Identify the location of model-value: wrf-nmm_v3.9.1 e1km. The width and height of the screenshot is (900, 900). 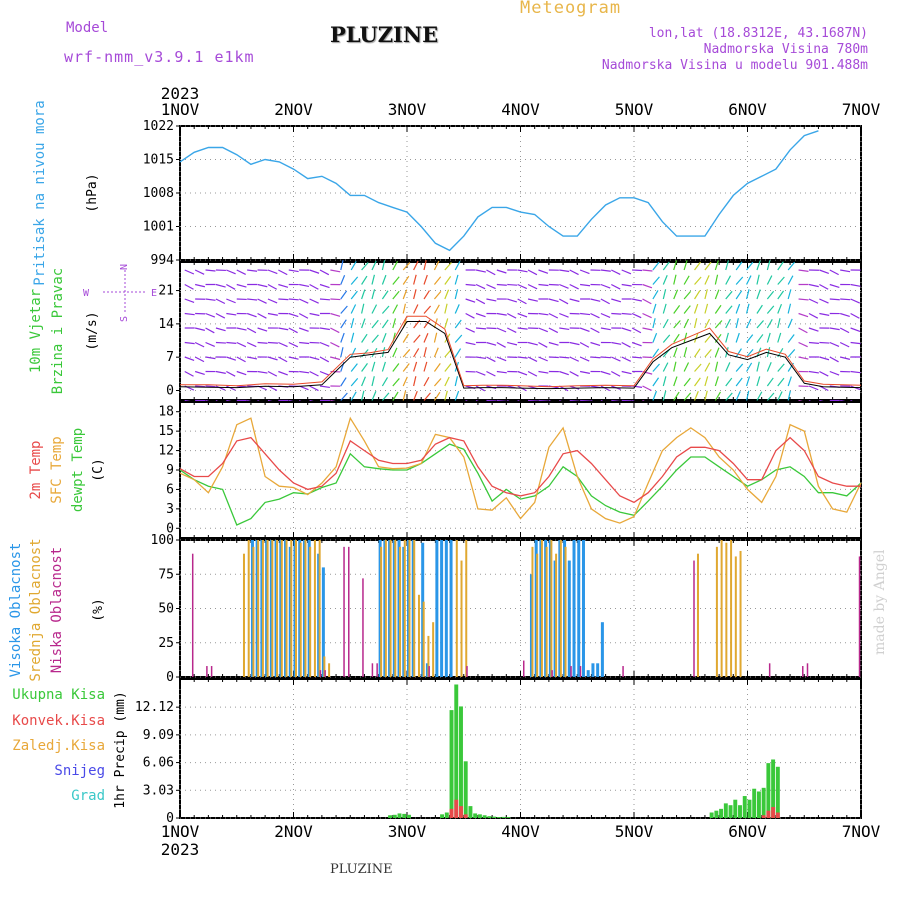
(159, 57).